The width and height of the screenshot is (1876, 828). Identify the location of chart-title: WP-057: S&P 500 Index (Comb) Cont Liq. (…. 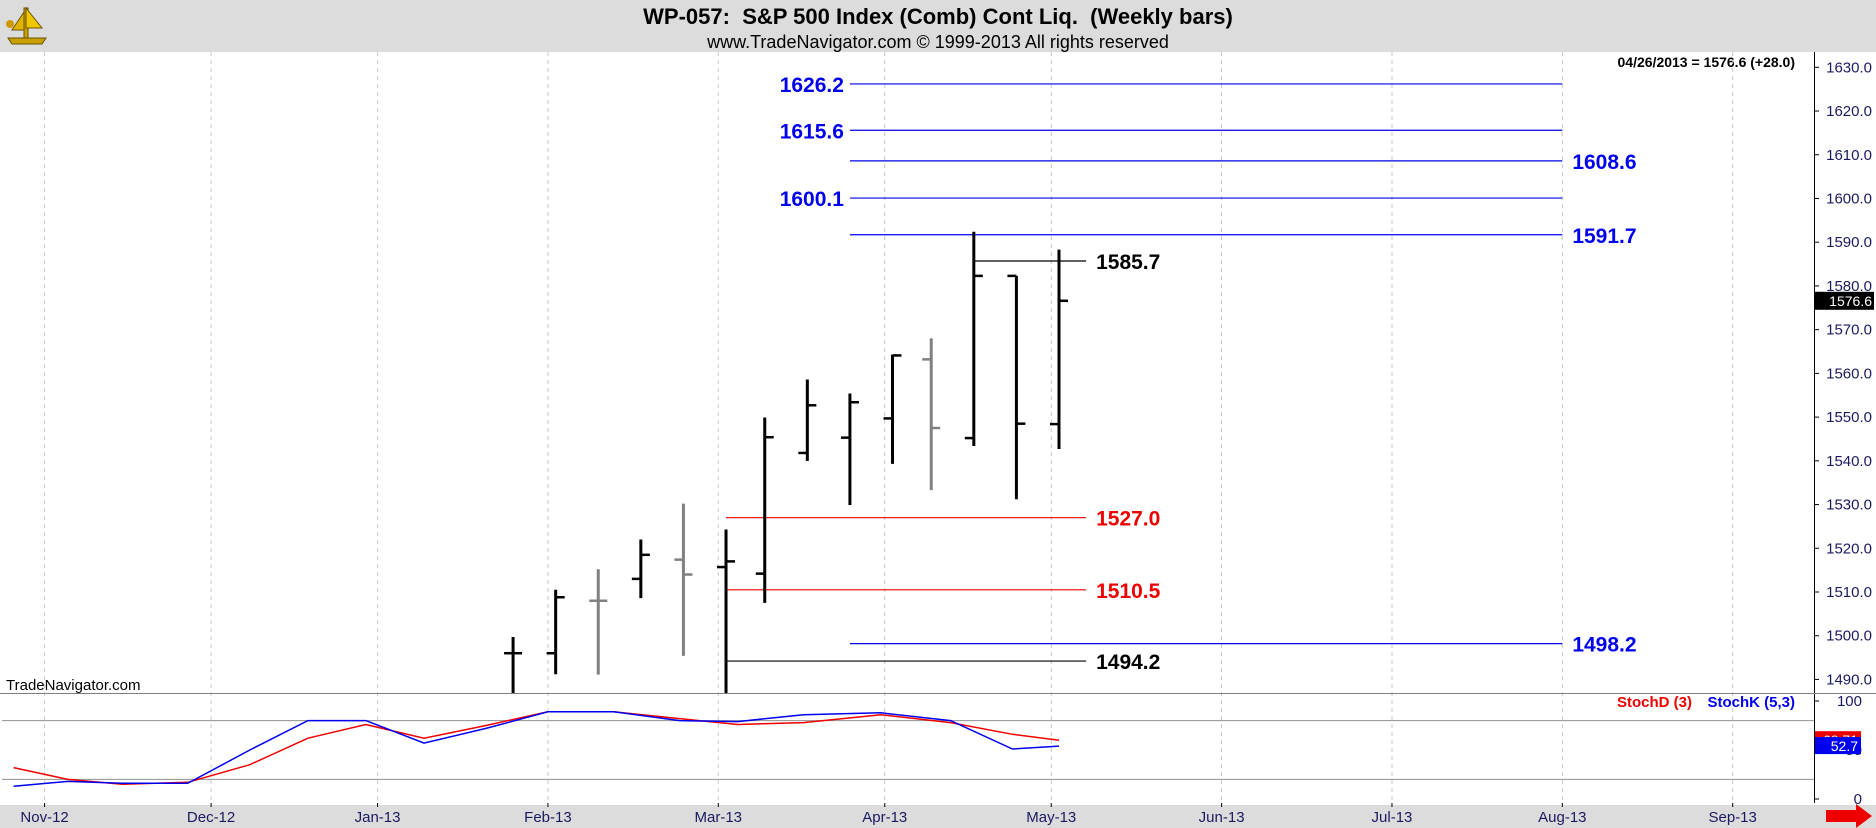
(938, 16).